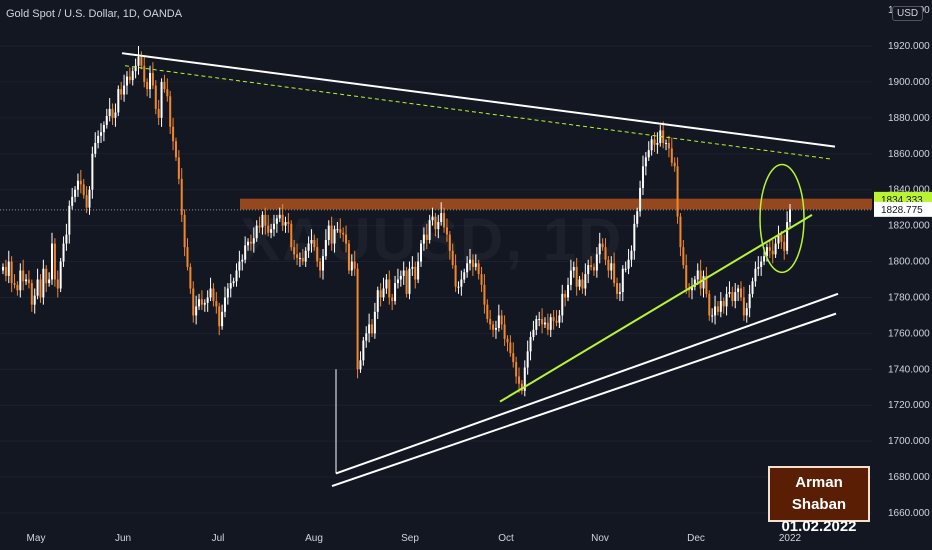 The height and width of the screenshot is (550, 932). Describe the element at coordinates (314, 538) in the screenshot. I see `x-tick-label: Aug` at that location.